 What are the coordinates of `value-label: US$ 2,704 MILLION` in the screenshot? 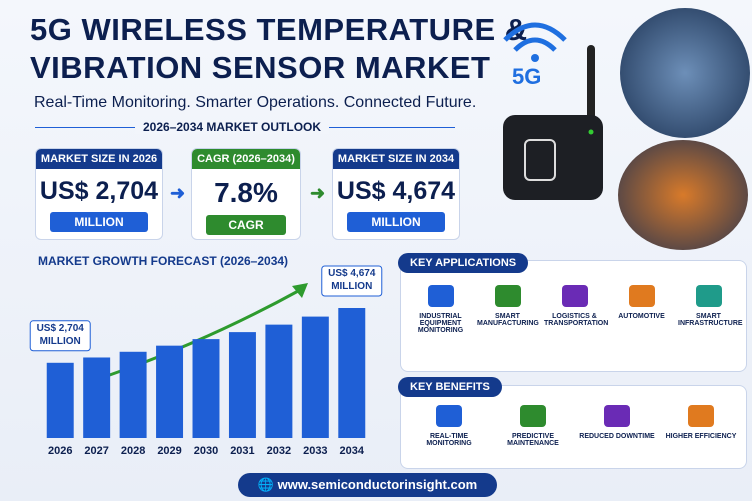 It's located at (60, 334).